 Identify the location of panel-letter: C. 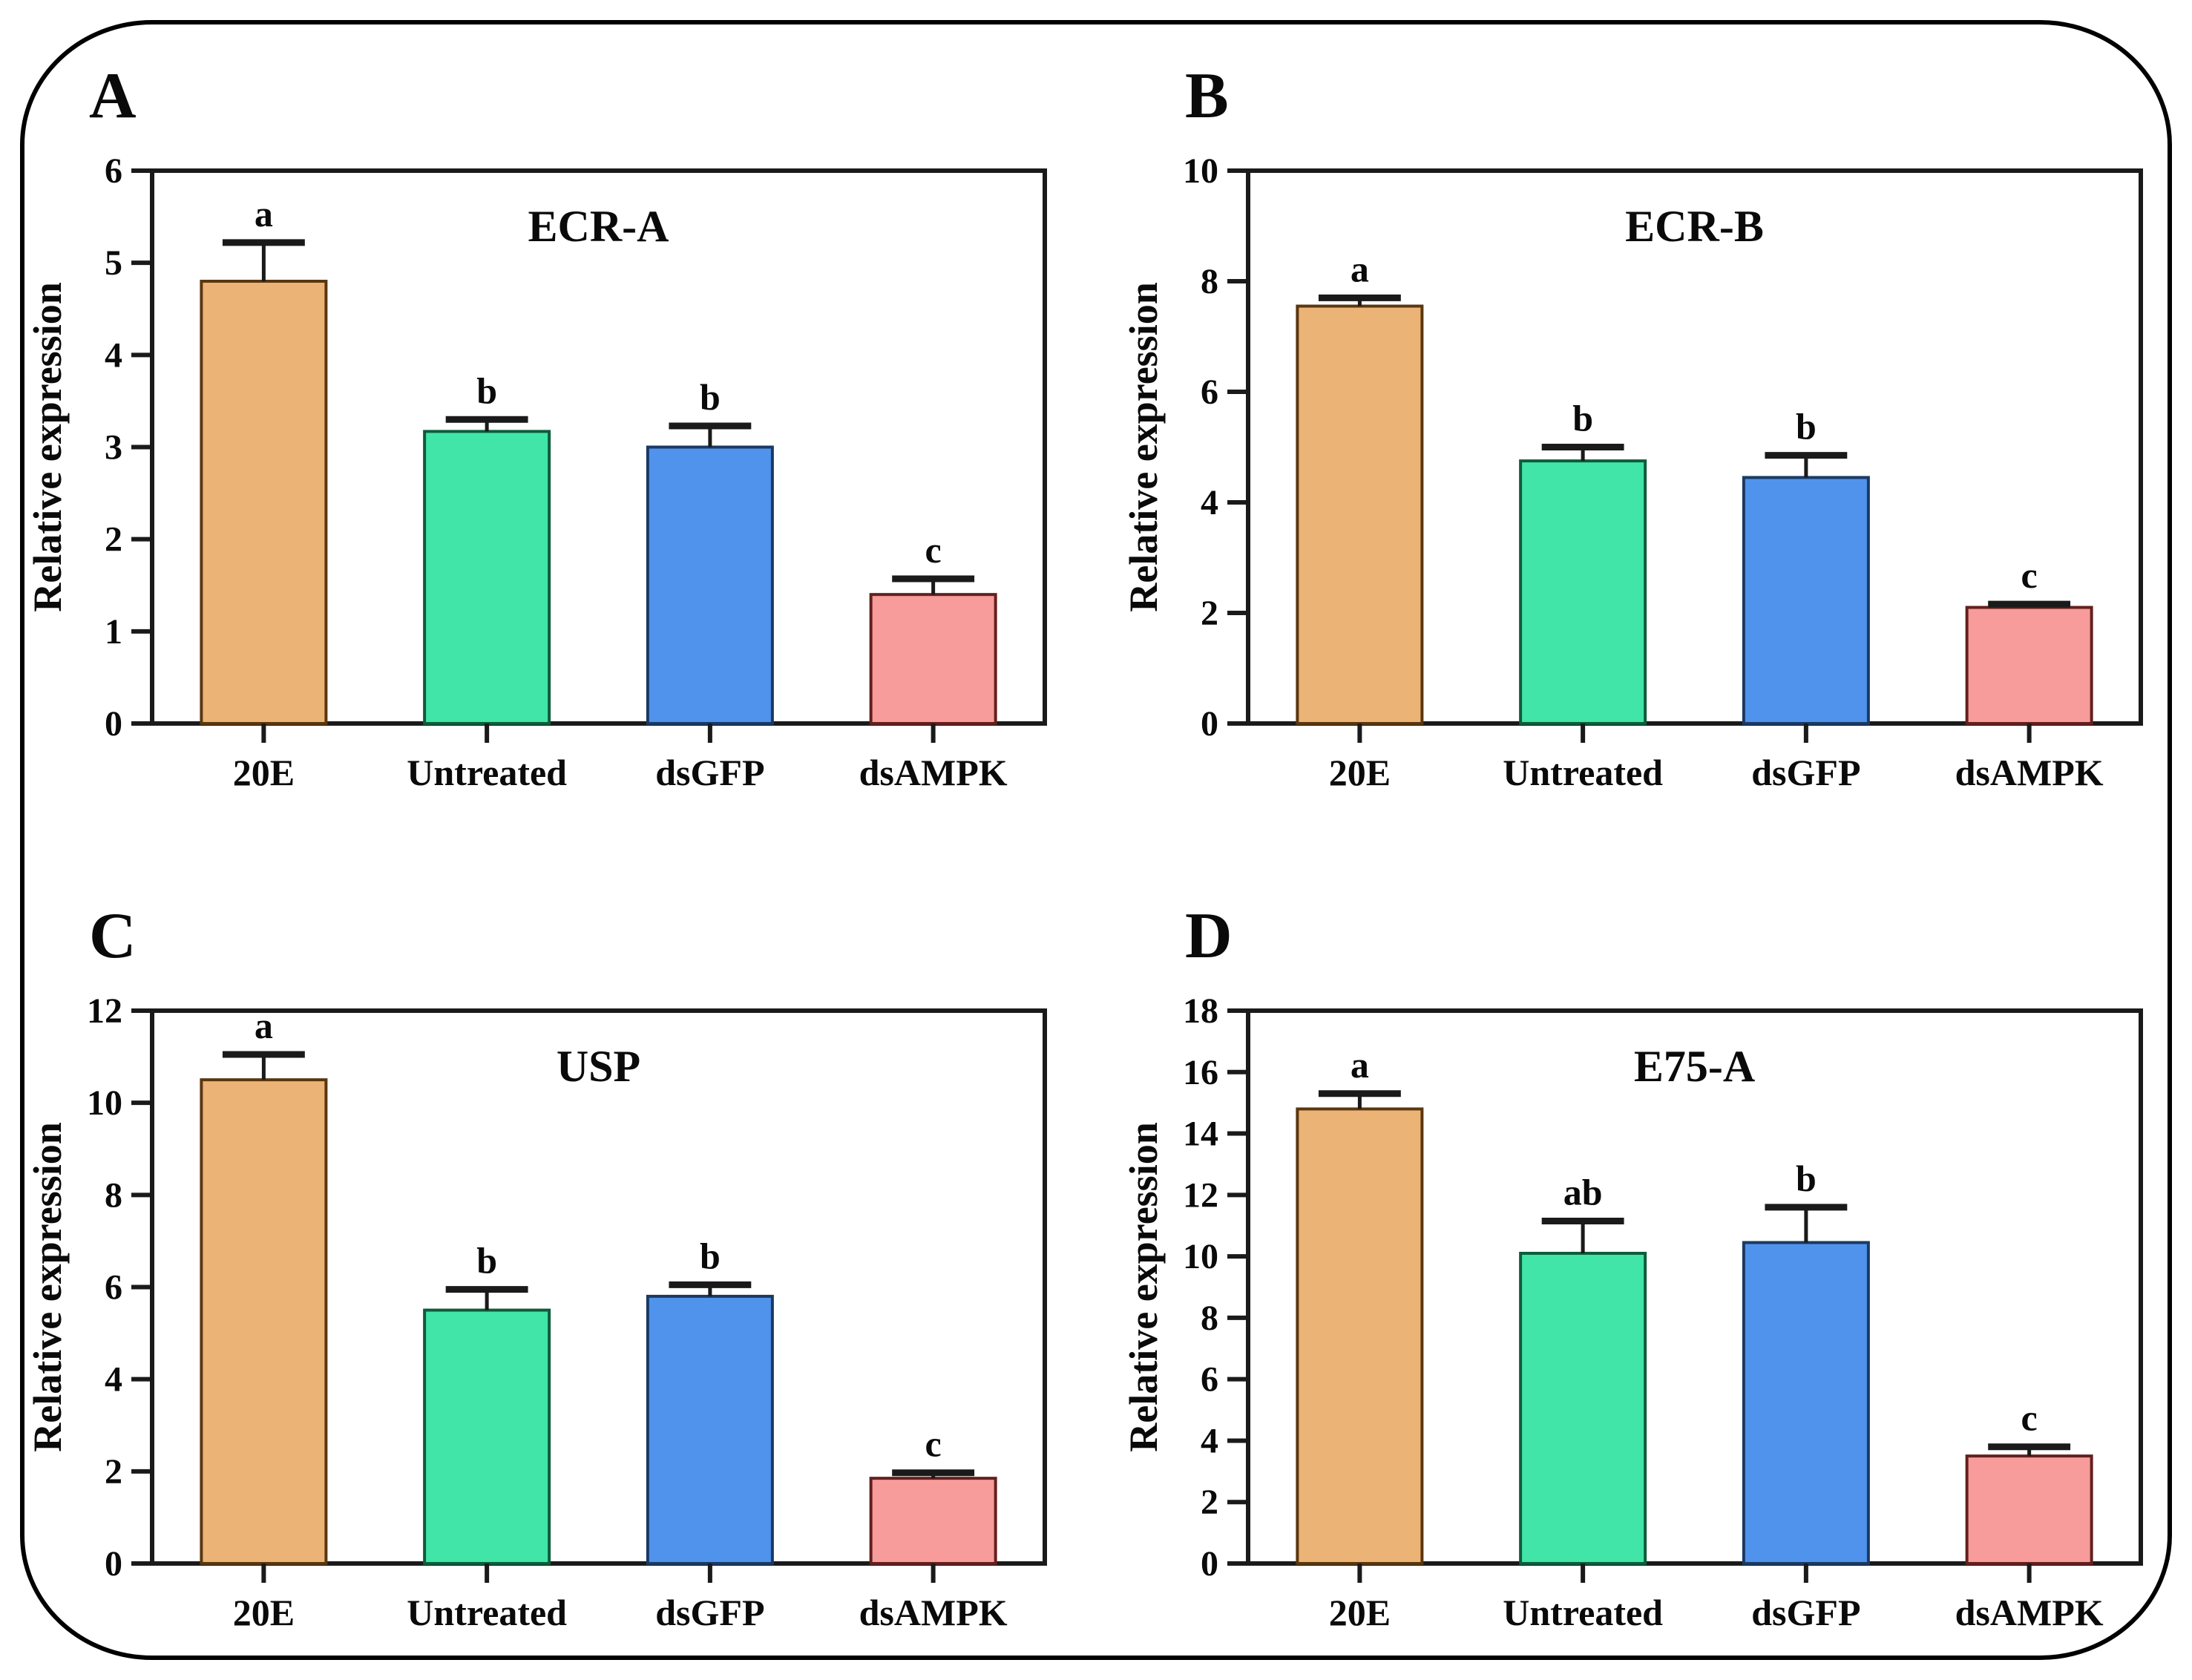
(113, 936).